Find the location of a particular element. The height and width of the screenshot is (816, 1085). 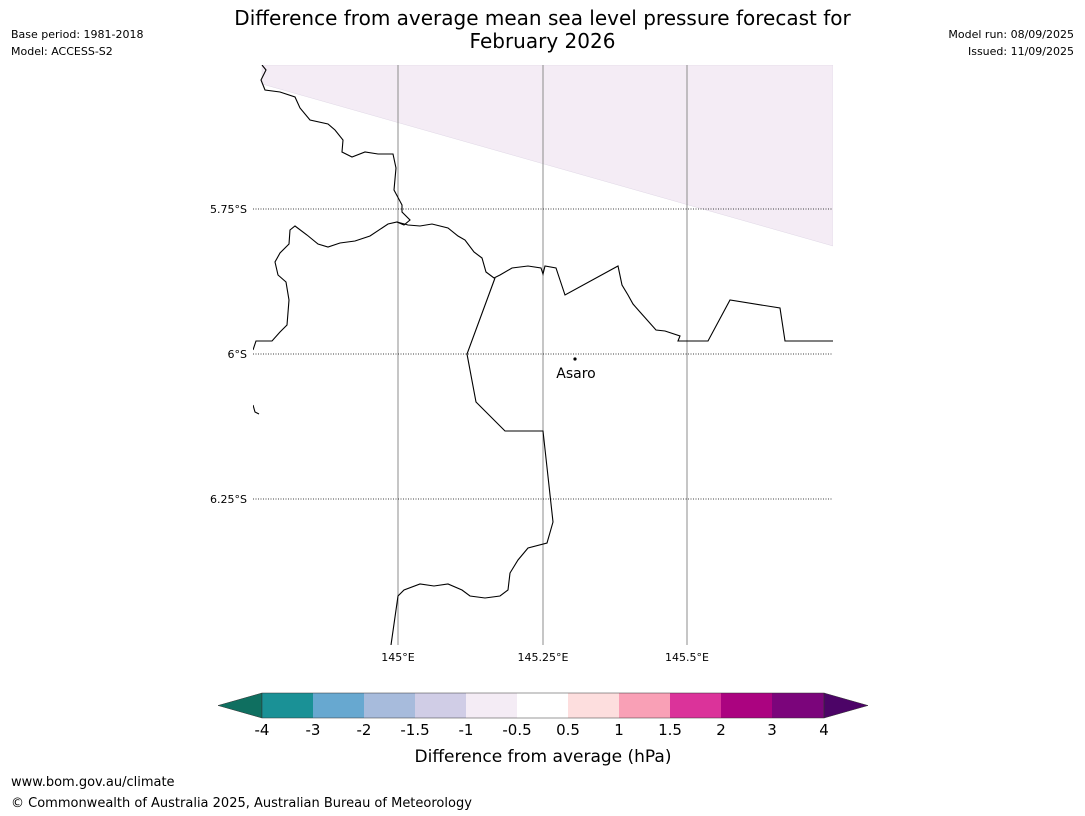

colorbar-label-9: 1.5 is located at coordinates (670, 730).